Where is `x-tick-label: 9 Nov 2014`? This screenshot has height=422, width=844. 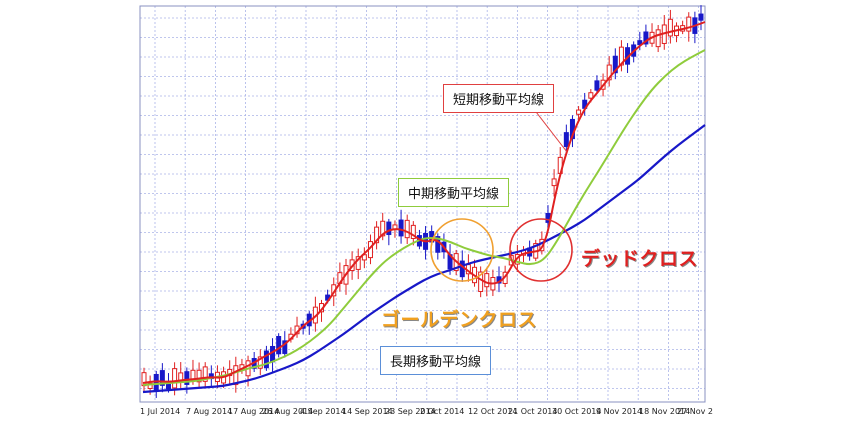
x-tick-label: 9 Nov 2014 is located at coordinates (619, 411).